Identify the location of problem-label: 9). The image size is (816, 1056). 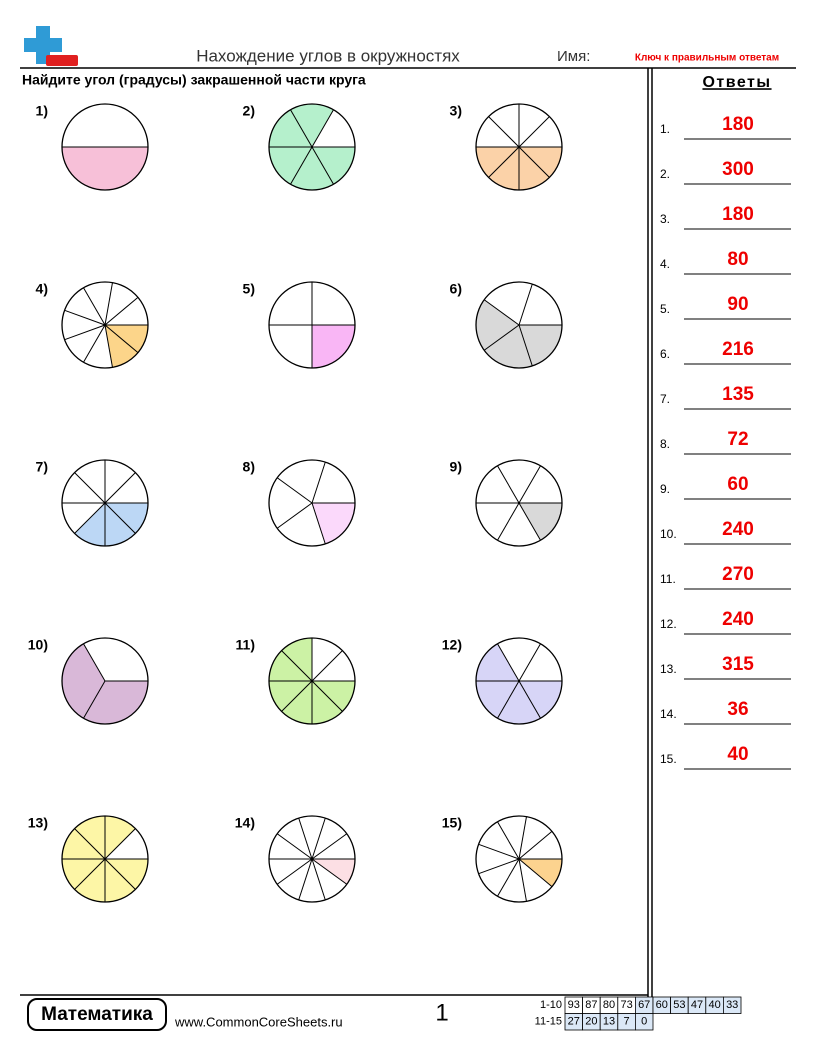
(456, 467).